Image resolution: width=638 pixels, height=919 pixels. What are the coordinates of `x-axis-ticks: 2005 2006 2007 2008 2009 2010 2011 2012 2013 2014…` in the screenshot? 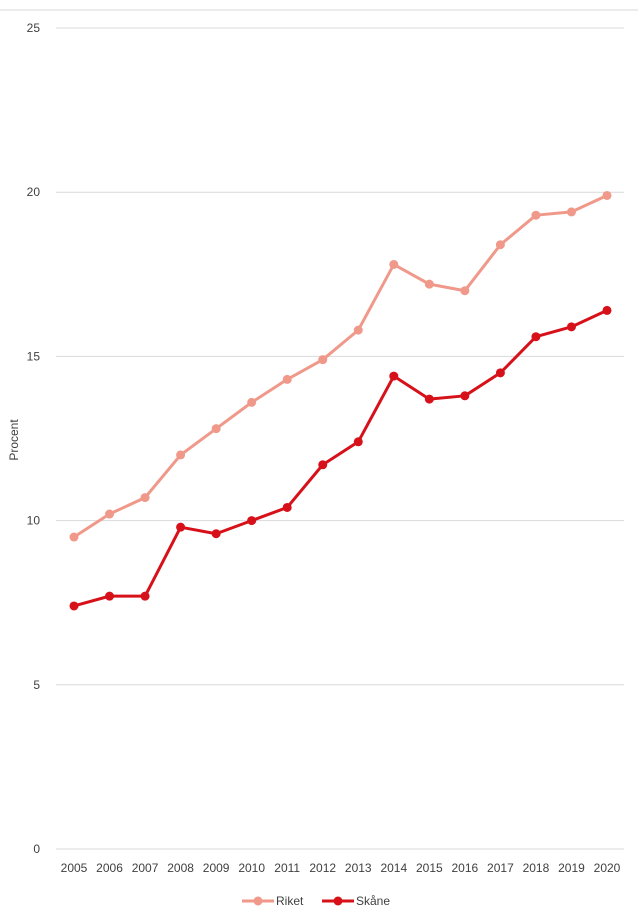 It's located at (341, 868).